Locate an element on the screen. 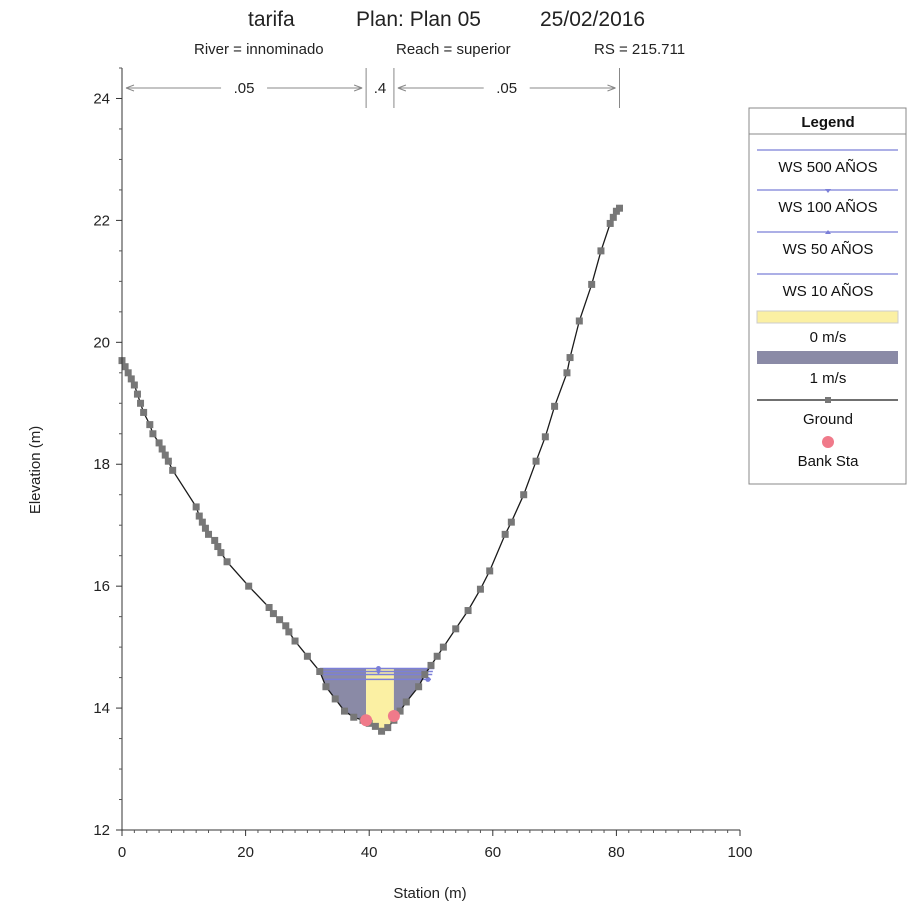 This screenshot has width=910, height=910. y-tick-label: 24 is located at coordinates (101, 98).